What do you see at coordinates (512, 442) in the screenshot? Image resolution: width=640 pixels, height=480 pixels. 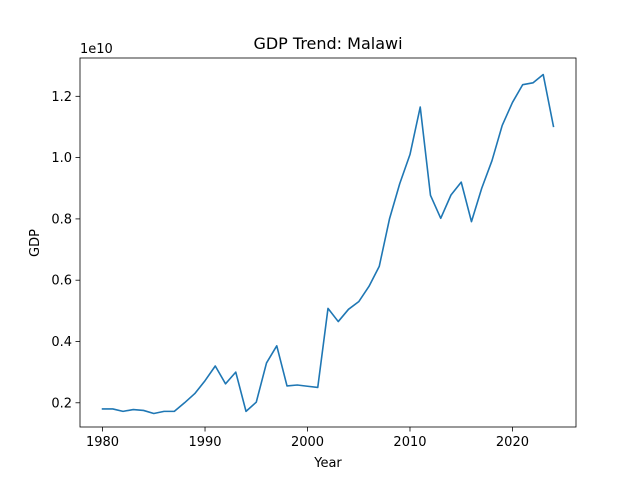 I see `x-tick-label: 2020` at bounding box center [512, 442].